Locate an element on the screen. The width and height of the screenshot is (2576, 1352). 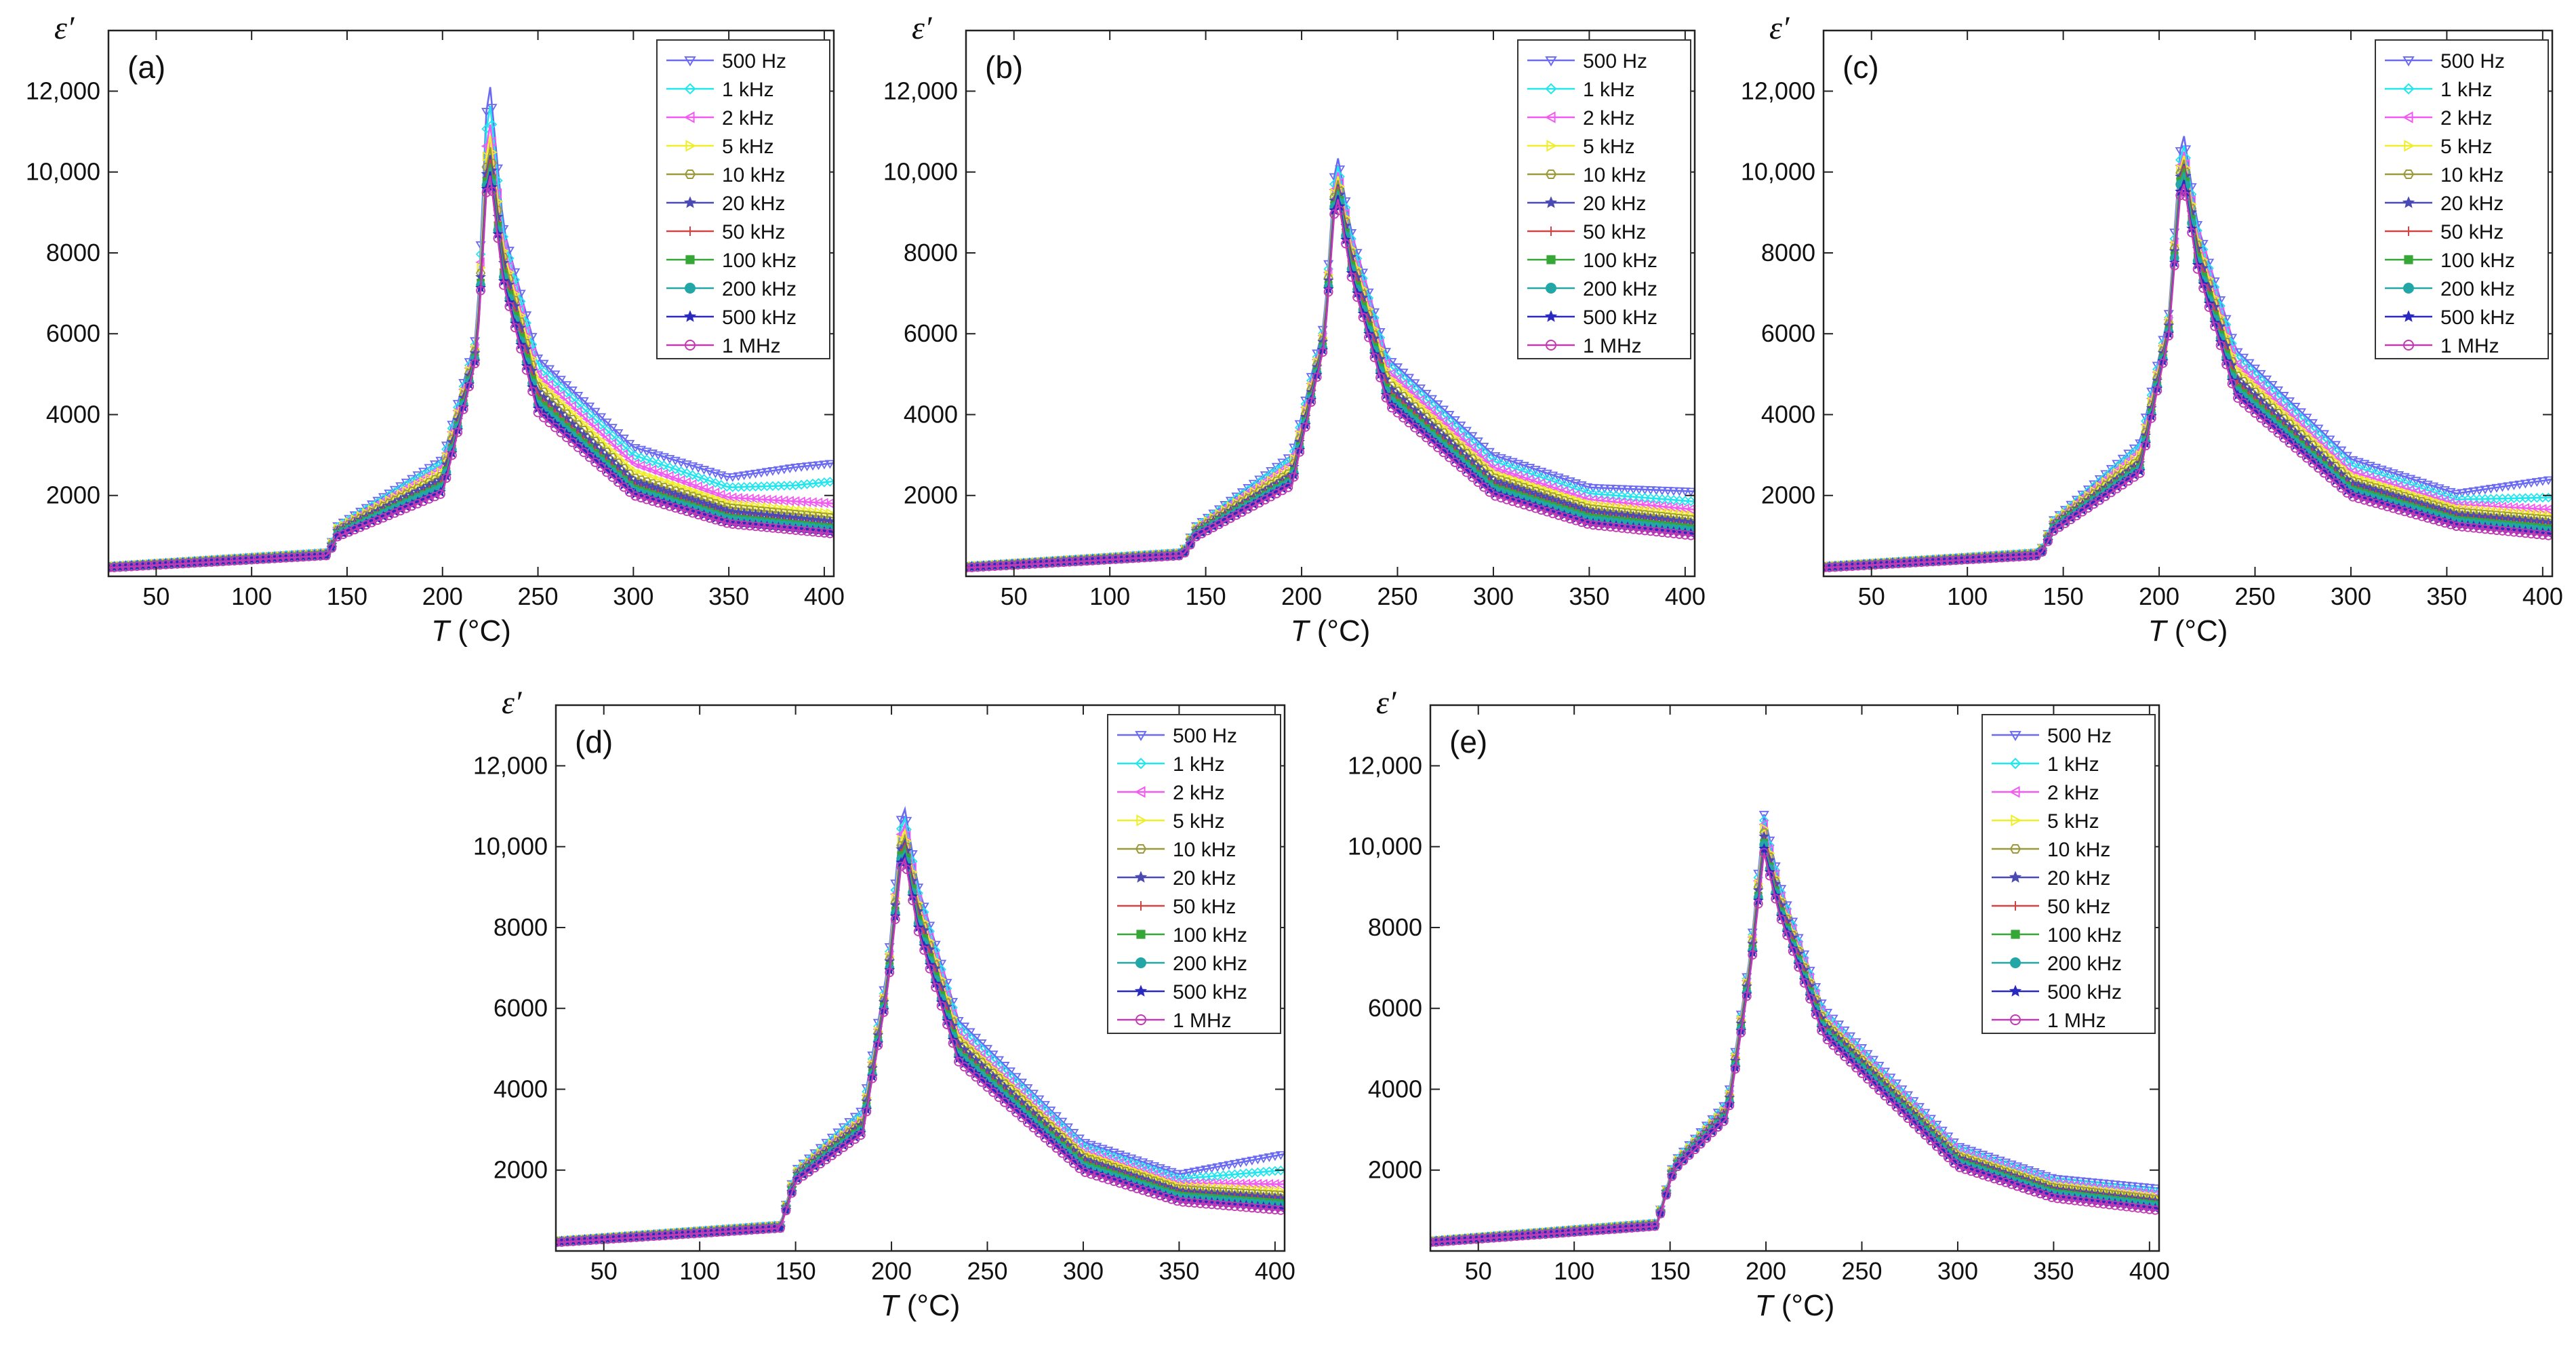
legend-label: 5 kHz is located at coordinates (1199, 821).